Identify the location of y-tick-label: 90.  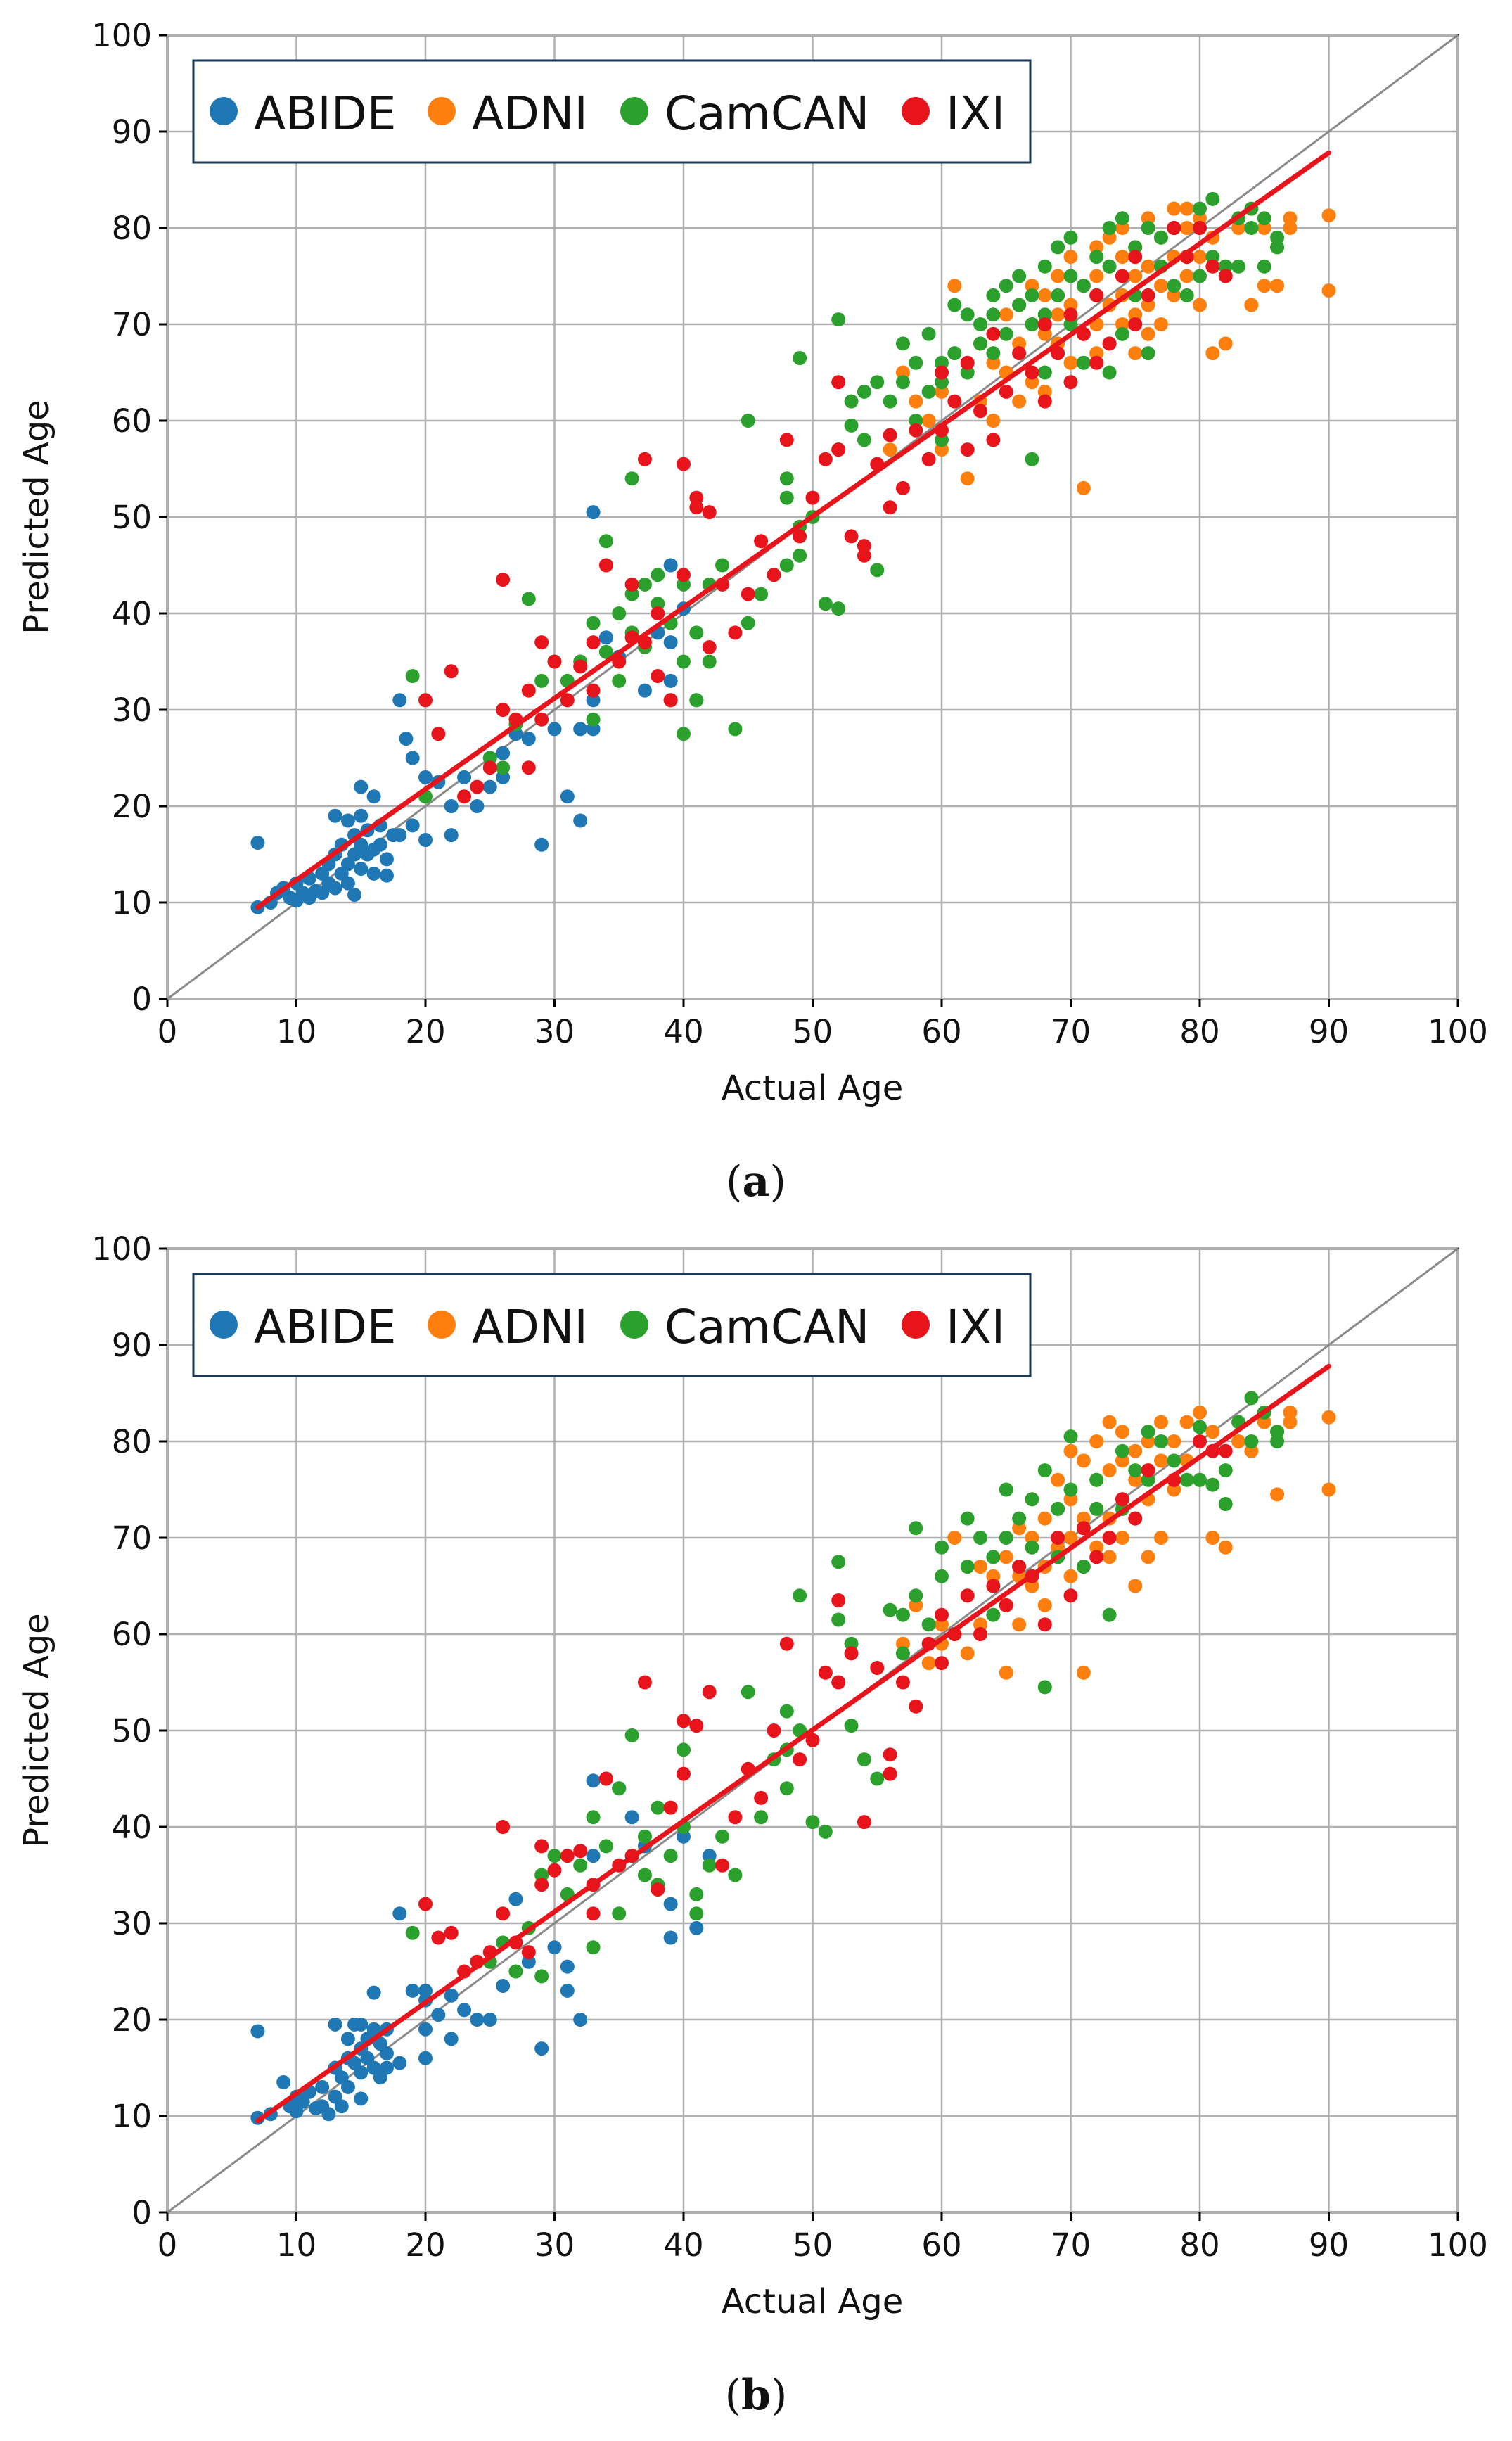
(132, 1345).